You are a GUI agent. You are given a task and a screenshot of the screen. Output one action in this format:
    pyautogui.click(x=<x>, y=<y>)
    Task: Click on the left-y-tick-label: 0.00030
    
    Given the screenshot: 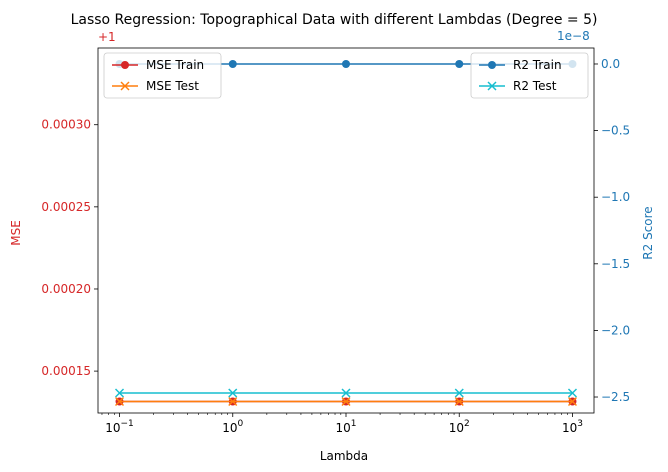 What is the action you would take?
    pyautogui.click(x=66, y=125)
    